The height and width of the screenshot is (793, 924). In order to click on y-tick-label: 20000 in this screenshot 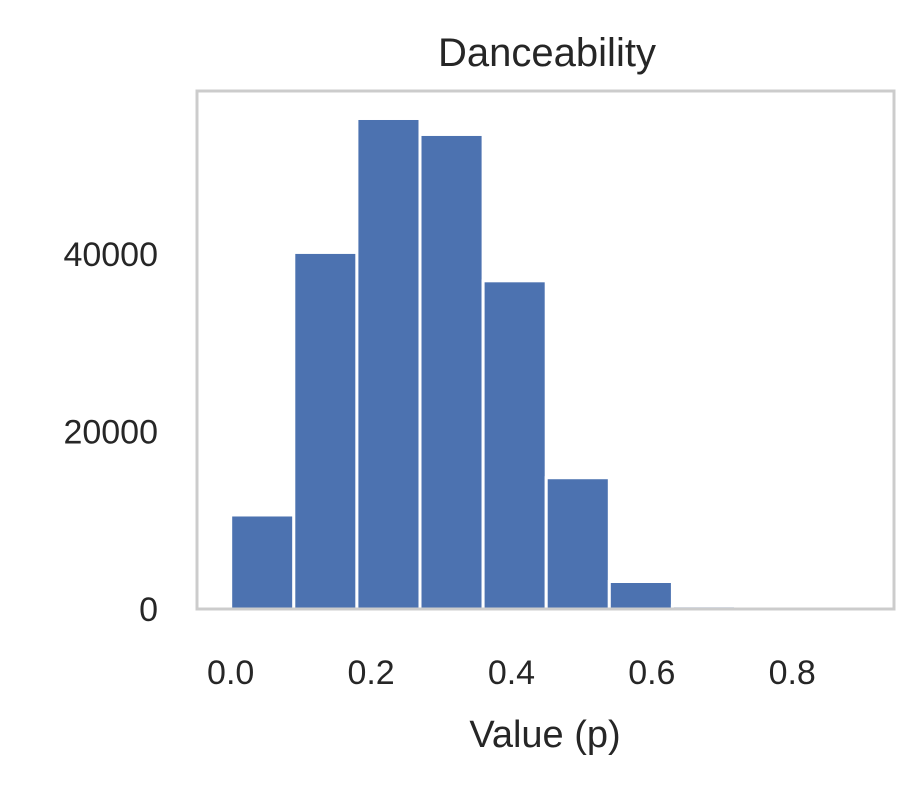, I will do `click(110, 433)`.